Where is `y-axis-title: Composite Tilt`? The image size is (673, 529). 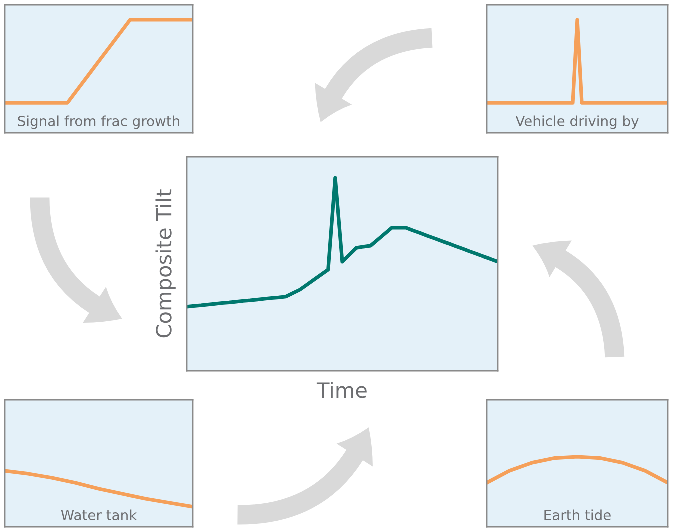 y-axis-title: Composite Tilt is located at coordinates (166, 264).